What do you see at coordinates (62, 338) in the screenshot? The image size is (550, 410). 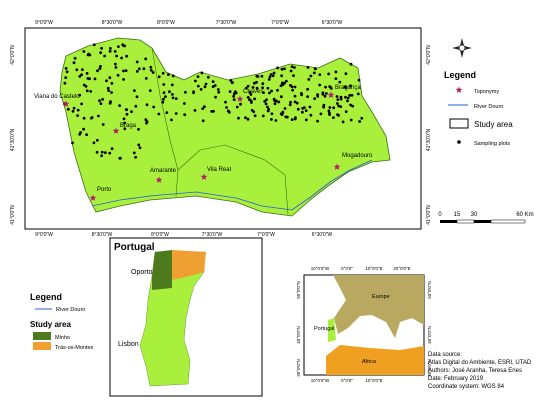 I see `legend-item: Minho` at bounding box center [62, 338].